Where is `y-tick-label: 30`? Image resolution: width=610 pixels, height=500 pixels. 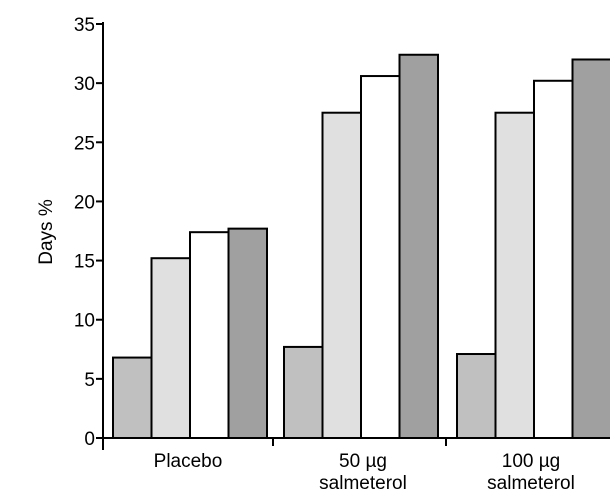
y-tick-label: 30 is located at coordinates (84, 84).